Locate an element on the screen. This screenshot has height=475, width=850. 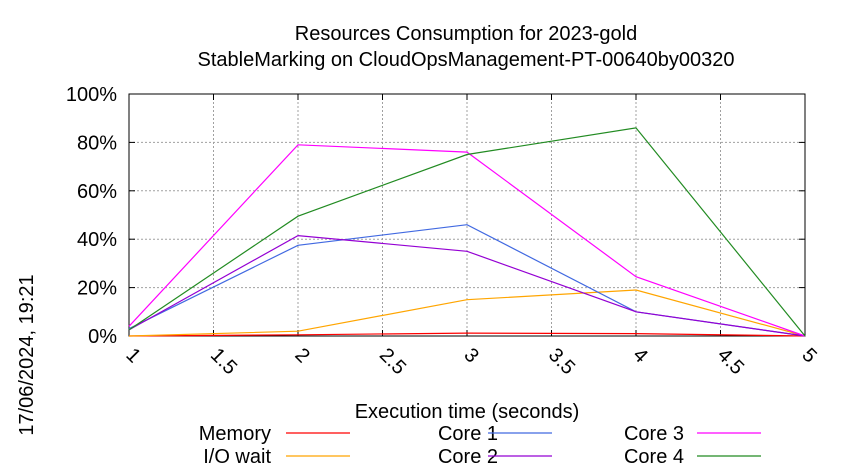
y-tick-label: 40% is located at coordinates (97, 240).